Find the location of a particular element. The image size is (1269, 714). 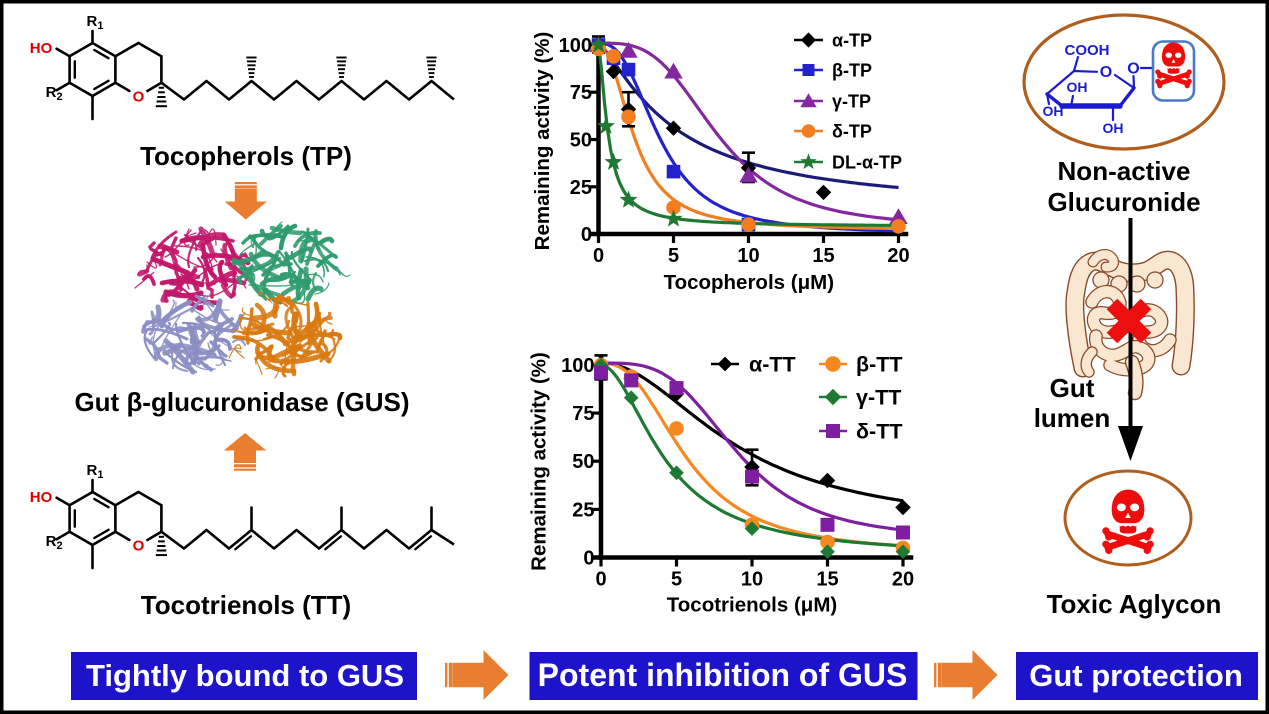

svg-text: COOH is located at coordinates (1087, 50).